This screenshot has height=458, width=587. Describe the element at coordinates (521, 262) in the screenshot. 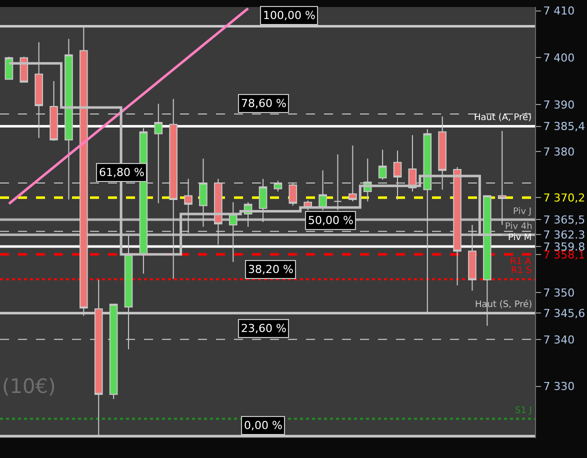

I see `ref-line-label: R1 A` at that location.